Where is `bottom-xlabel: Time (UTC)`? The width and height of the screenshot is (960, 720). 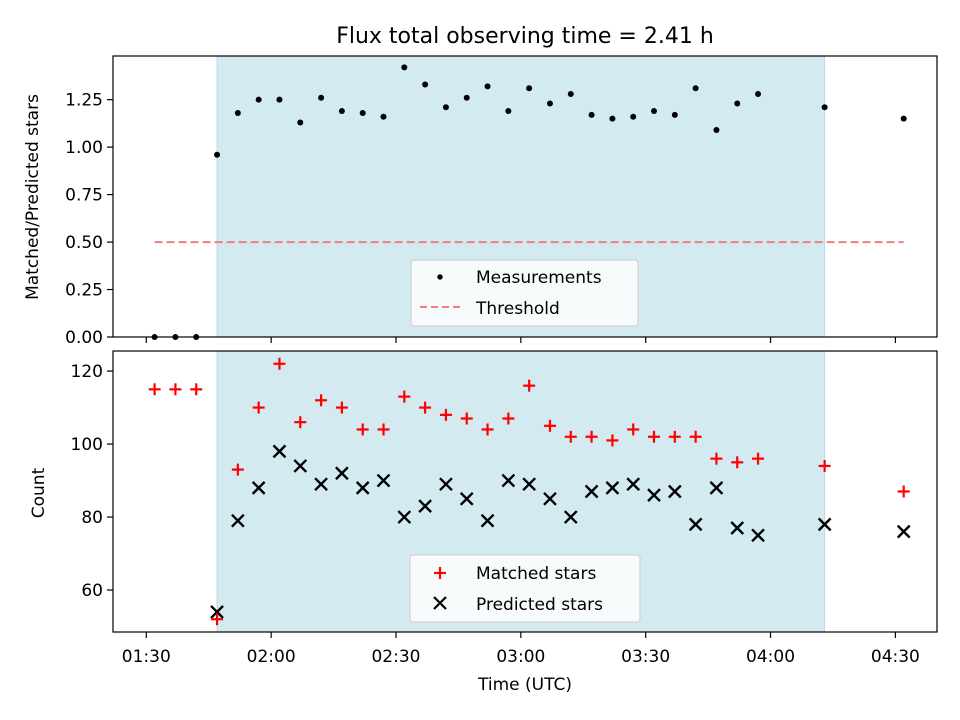 bottom-xlabel: Time (UTC) is located at coordinates (524, 685).